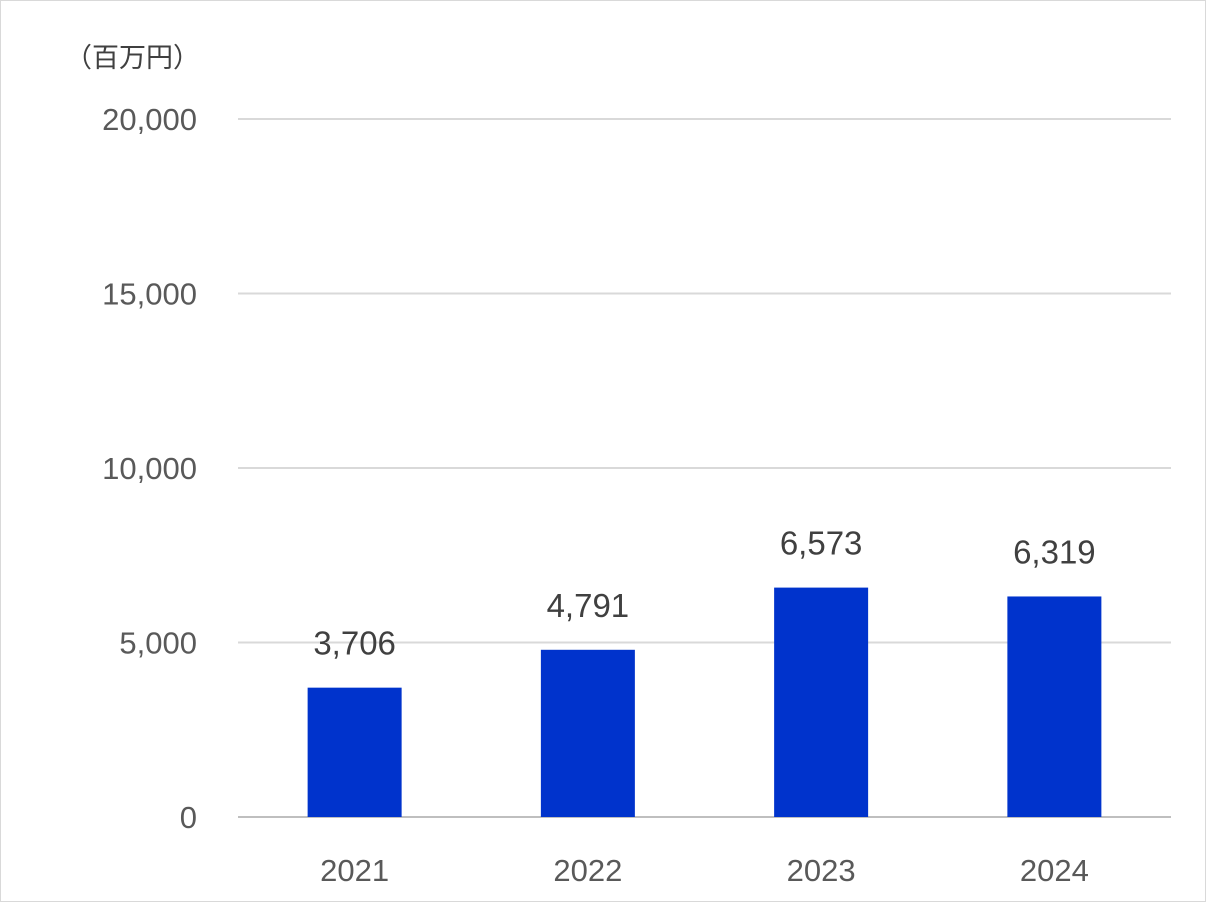 The height and width of the screenshot is (902, 1206). I want to click on data-label: 6,573, so click(821, 543).